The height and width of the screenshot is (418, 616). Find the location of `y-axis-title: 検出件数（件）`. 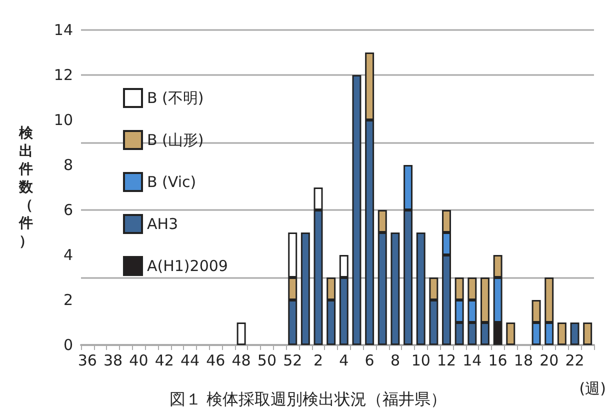

y-axis-title: 検出件数（件） is located at coordinates (26, 188).